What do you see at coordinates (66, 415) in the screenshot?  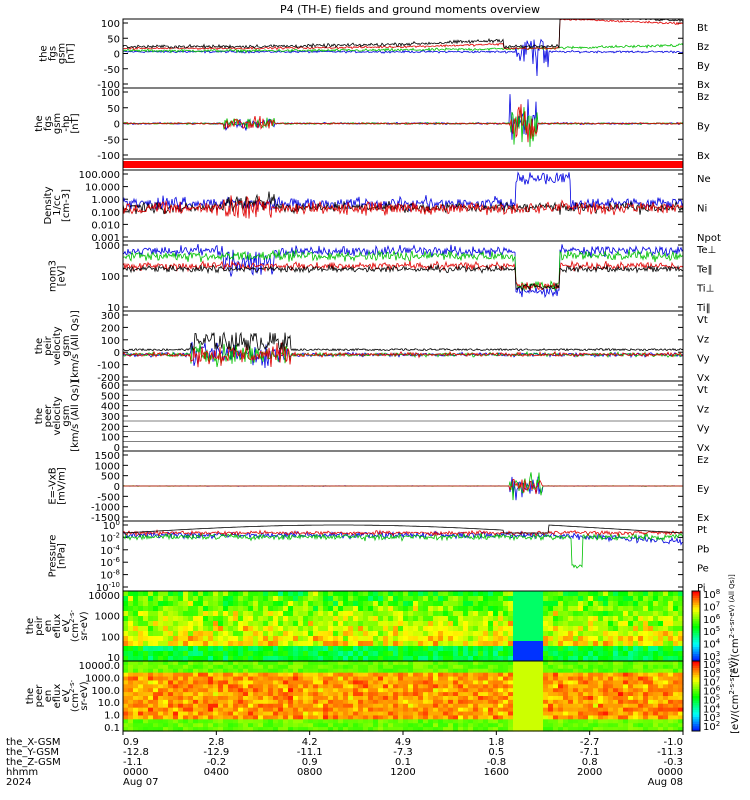 I see `y-axis-label-line: gsm` at bounding box center [66, 415].